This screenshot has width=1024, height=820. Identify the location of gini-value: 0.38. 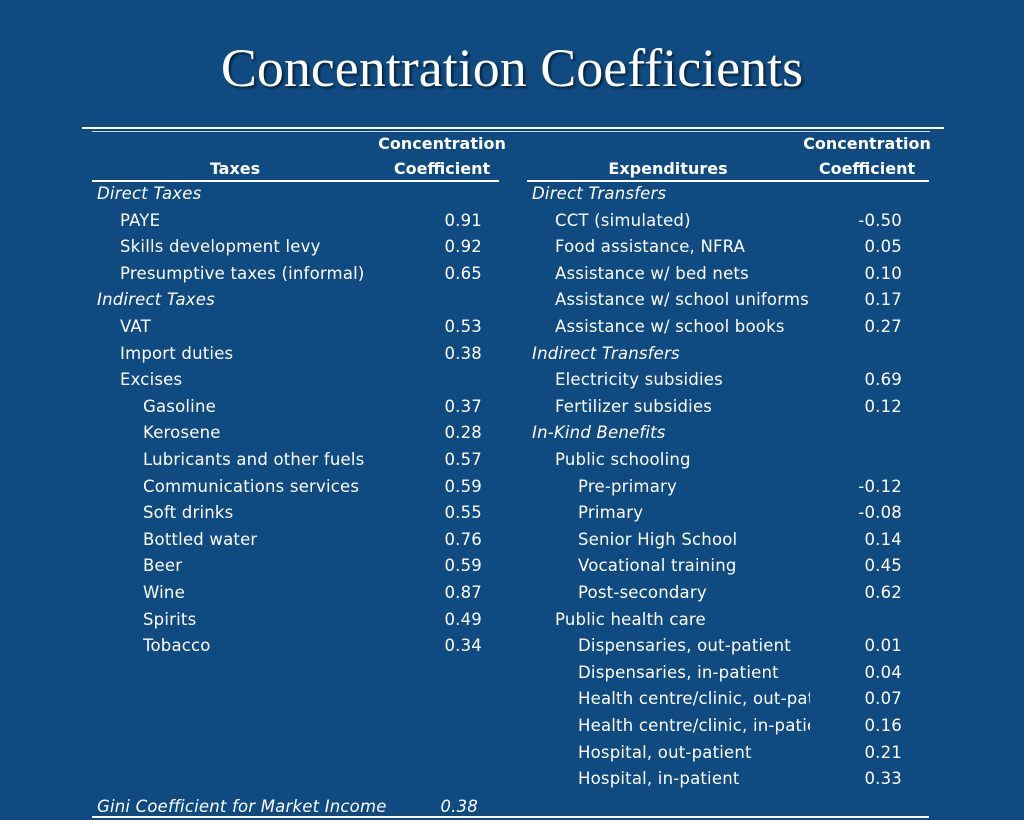
(459, 806).